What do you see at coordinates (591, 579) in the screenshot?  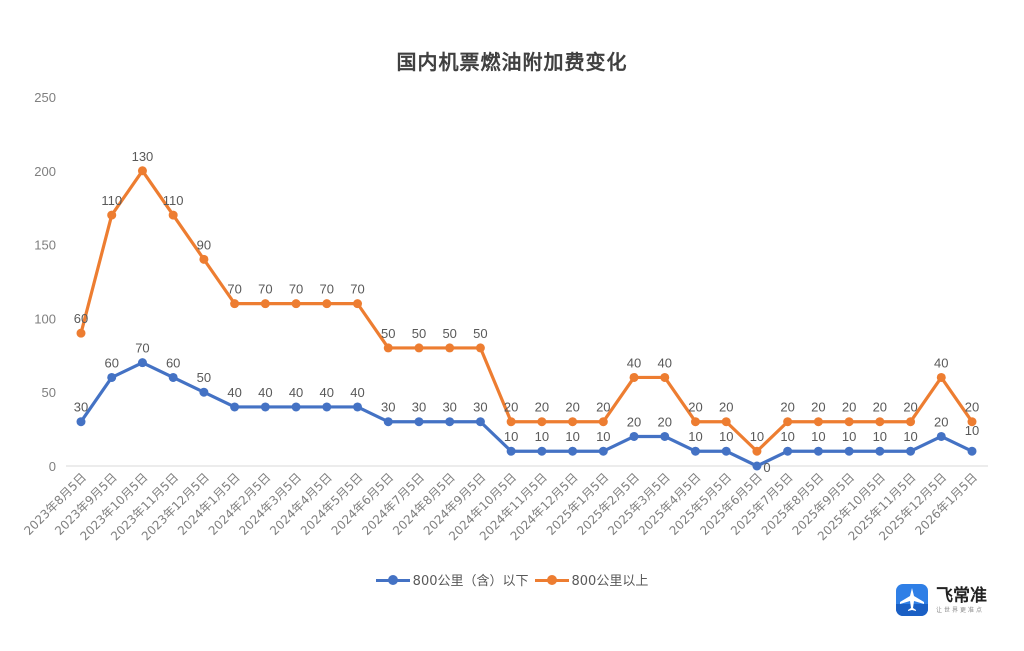 I see `legend-item-over-800km: 800公里以上` at bounding box center [591, 579].